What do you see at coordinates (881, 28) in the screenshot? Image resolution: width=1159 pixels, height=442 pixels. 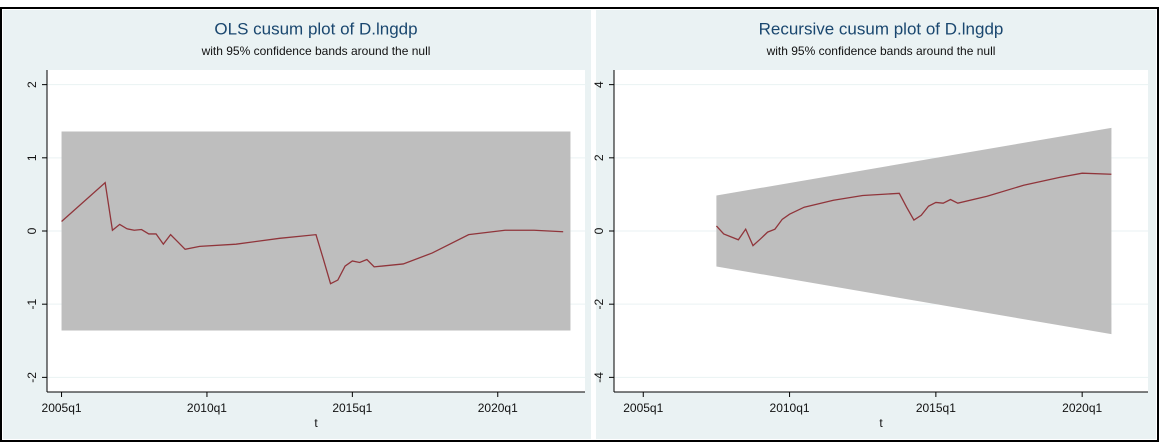 I see `chart-title: Recursive cusum plot of D.lngdp` at bounding box center [881, 28].